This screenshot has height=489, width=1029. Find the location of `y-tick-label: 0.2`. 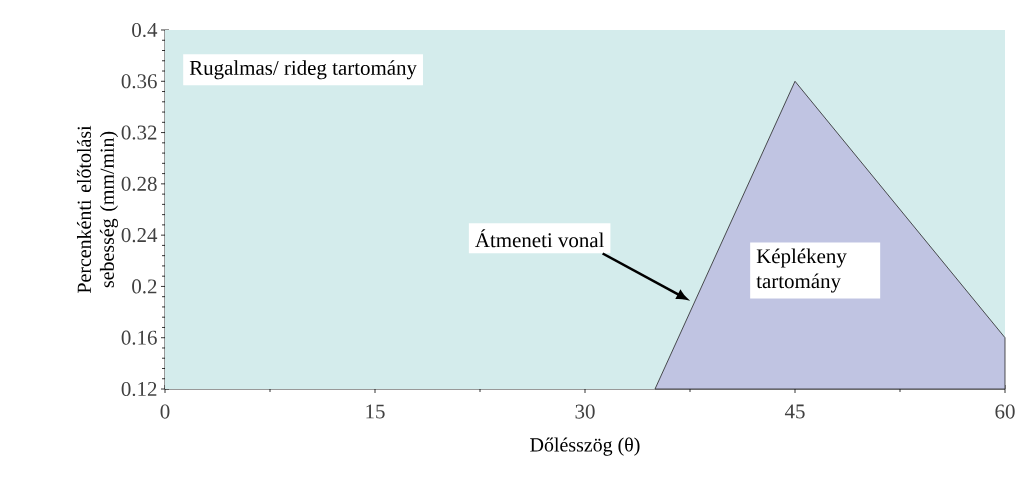

y-tick-label: 0.2 is located at coordinates (144, 286).